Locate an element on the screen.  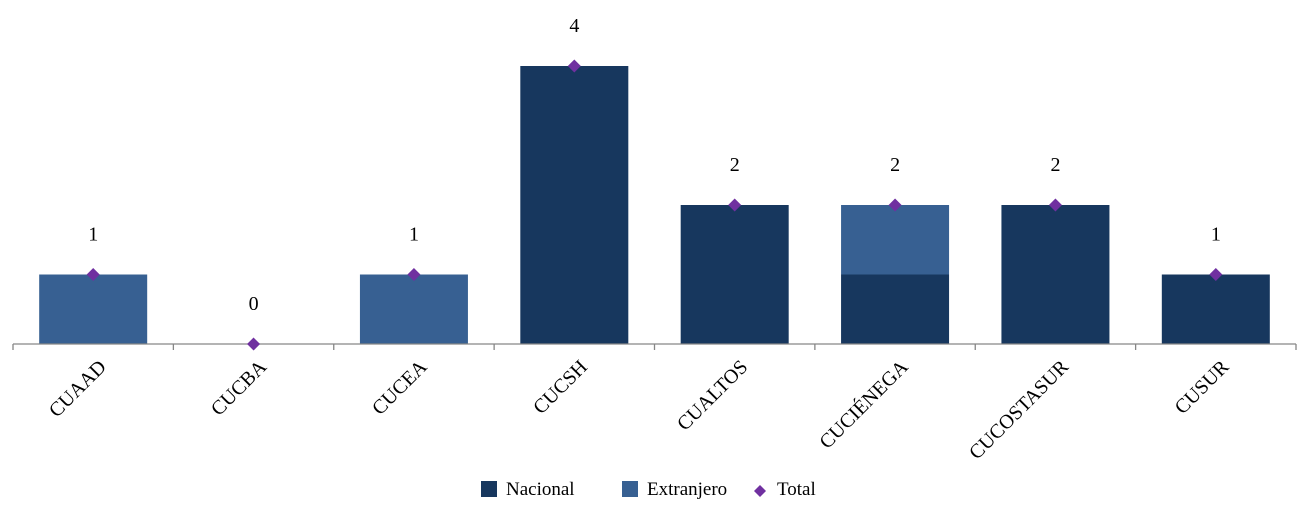
data-label-cualtos: 2 is located at coordinates (735, 165).